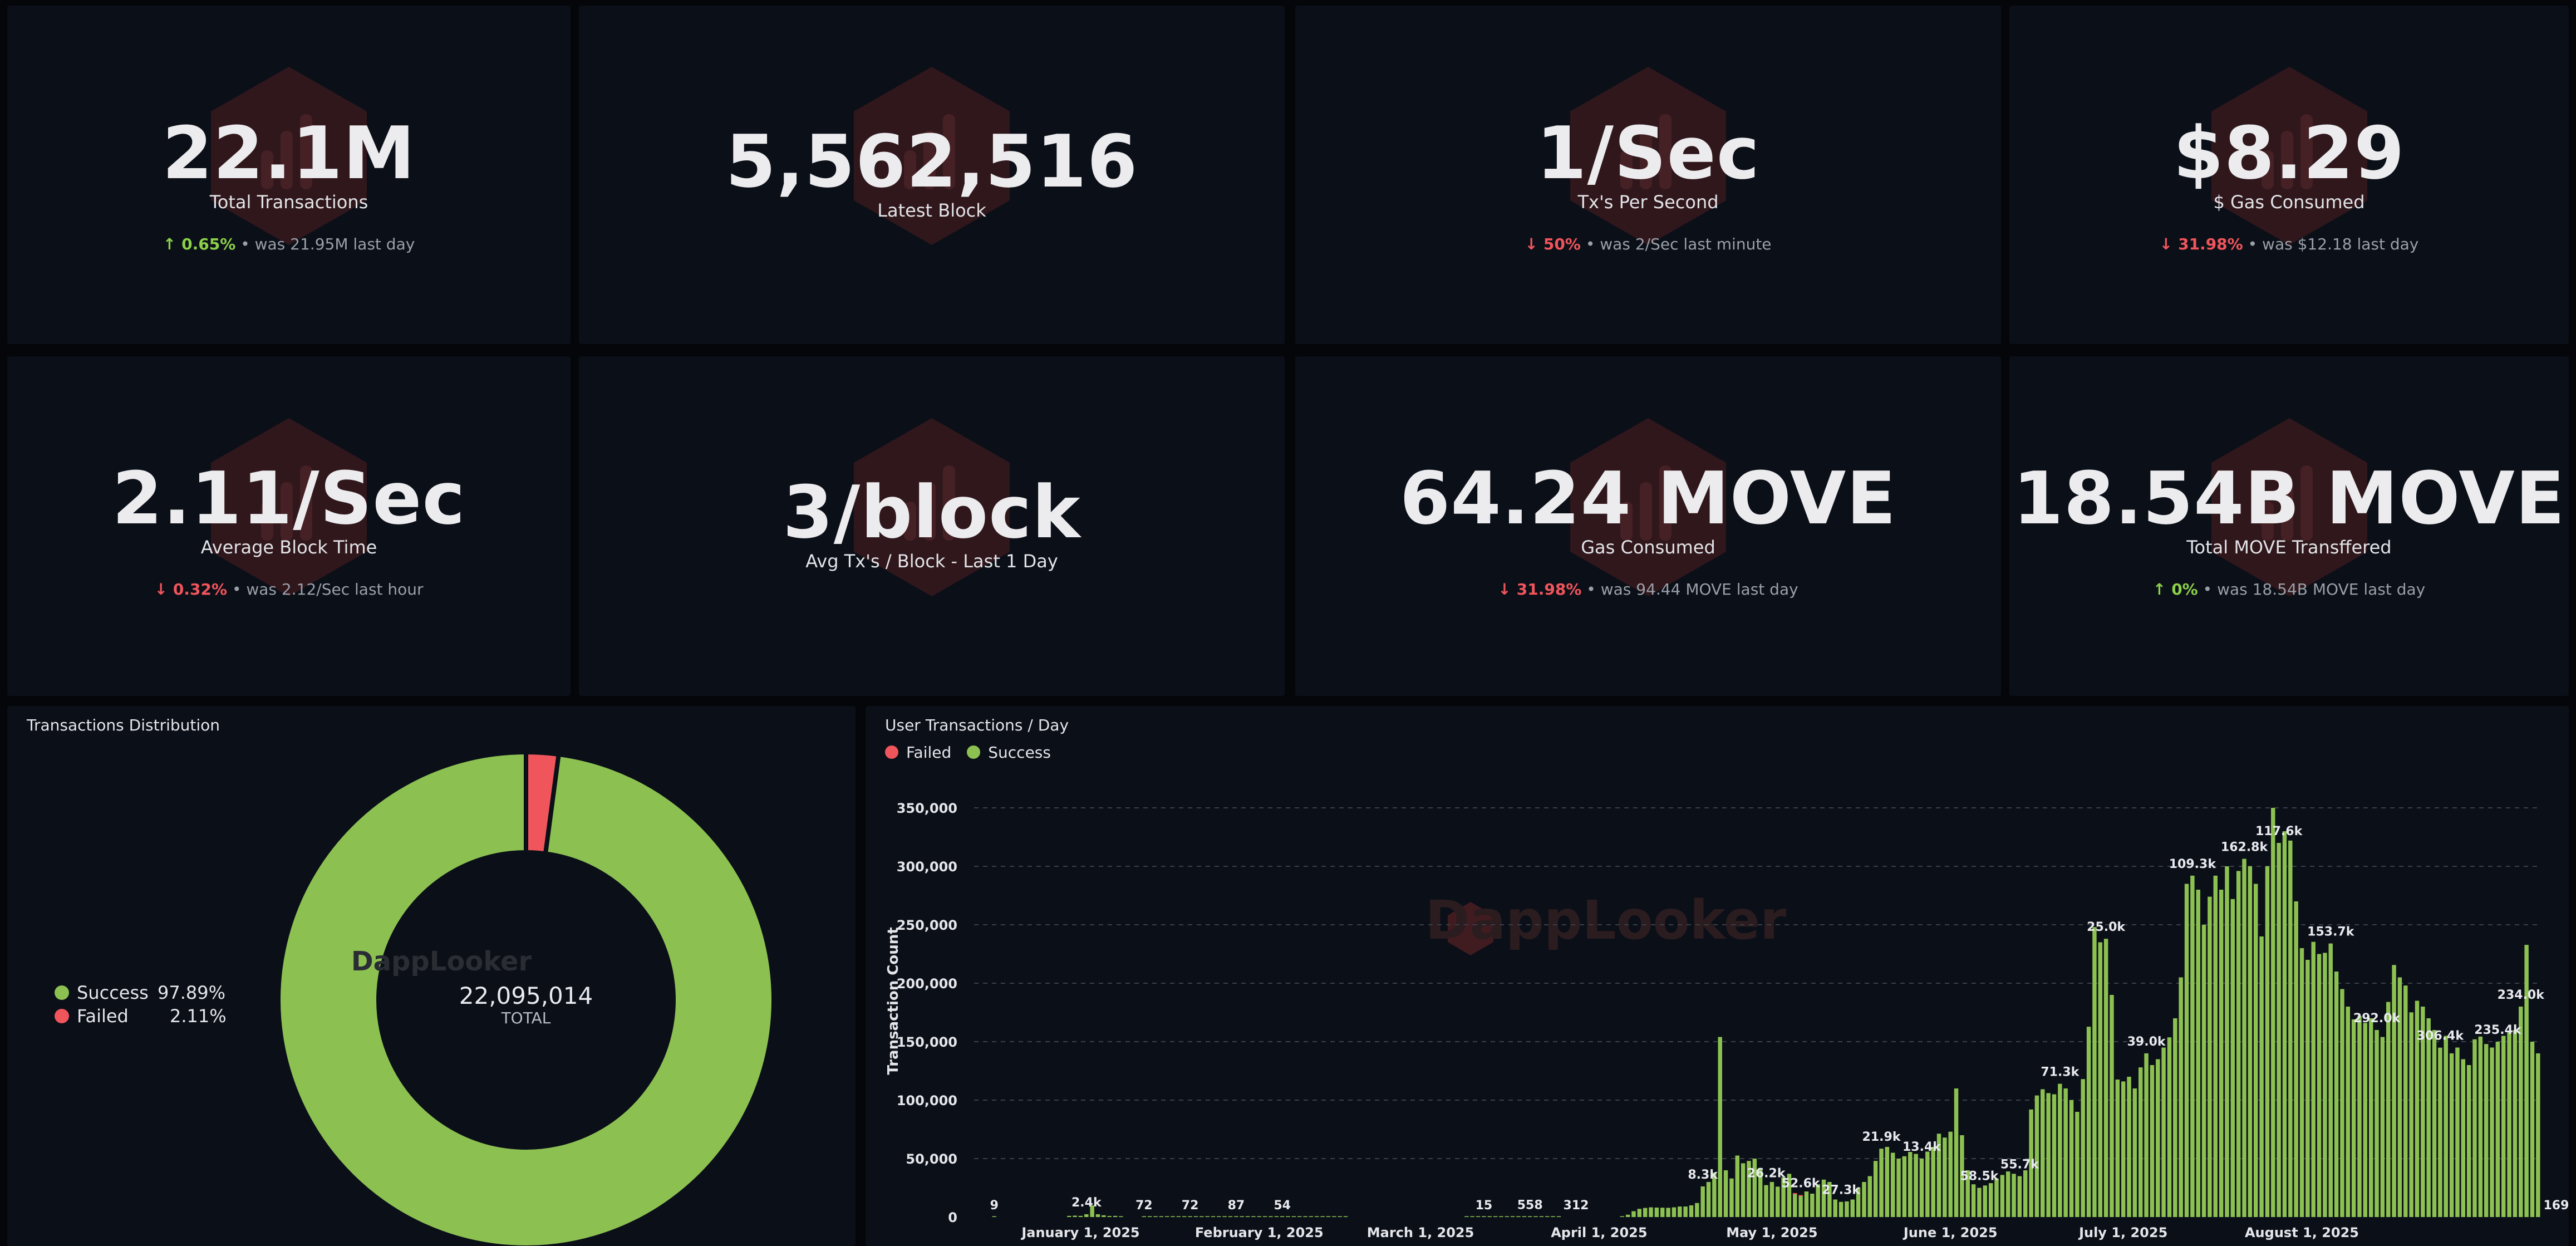 The width and height of the screenshot is (2576, 1246). I want to click on kpi-card: 5,562,516 Latest Block, so click(932, 175).